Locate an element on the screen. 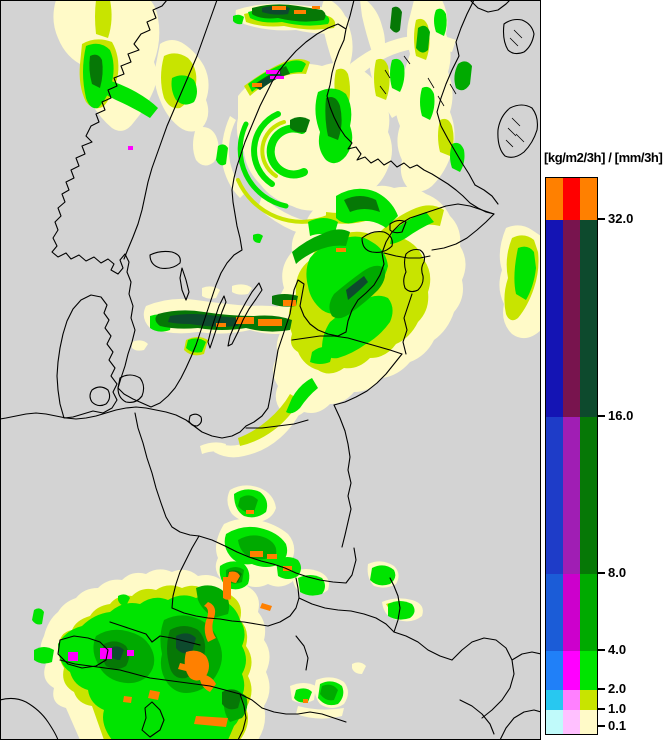 This screenshot has width=669, height=740. lake-vanern is located at coordinates (165, 259).